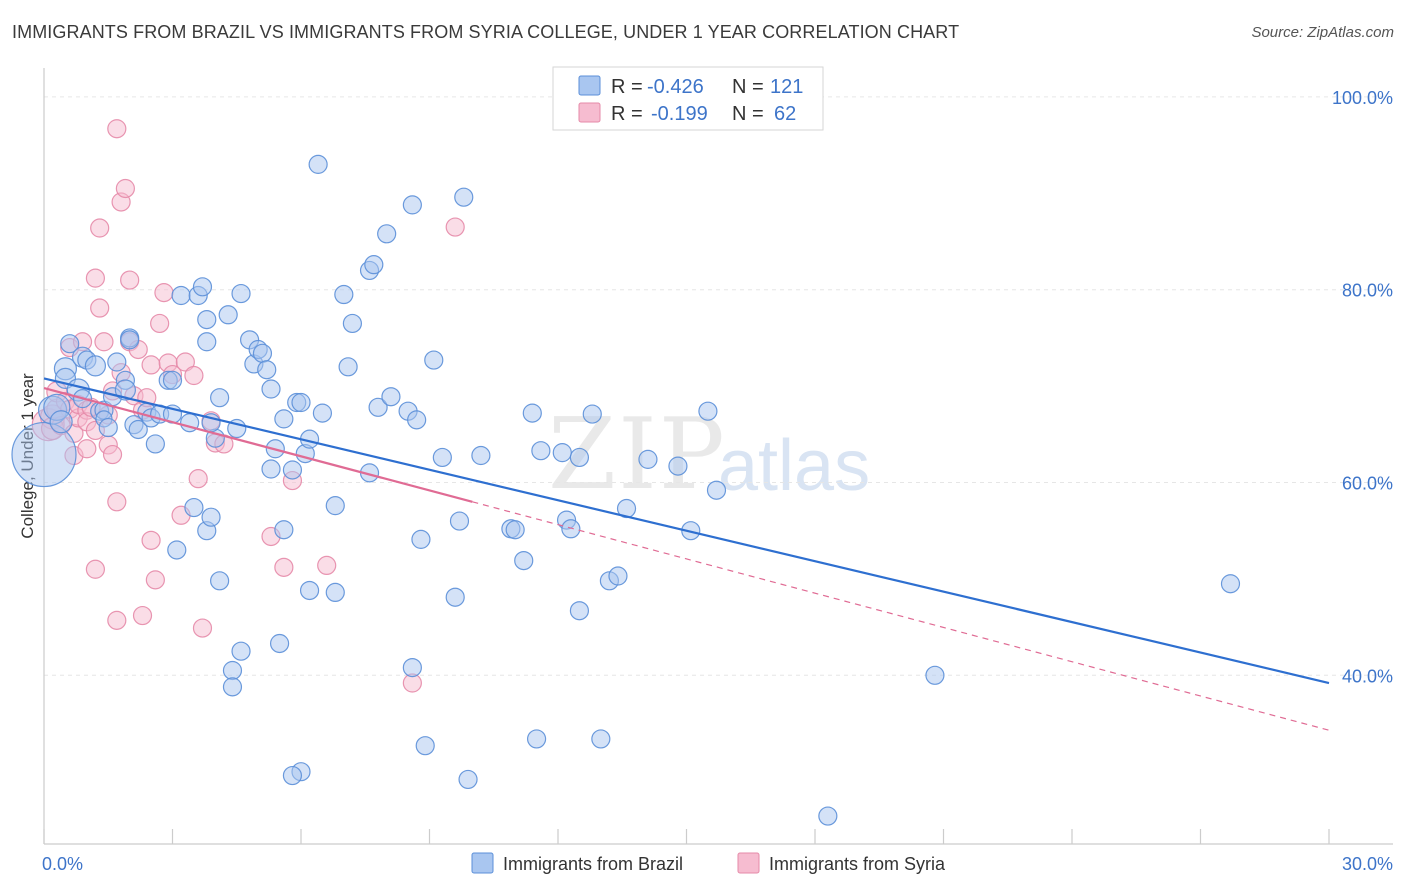 This screenshot has height=892, width=1406. Describe the element at coordinates (1367, 864) in the screenshot. I see `x-tick-label-1: 30.0%` at that location.